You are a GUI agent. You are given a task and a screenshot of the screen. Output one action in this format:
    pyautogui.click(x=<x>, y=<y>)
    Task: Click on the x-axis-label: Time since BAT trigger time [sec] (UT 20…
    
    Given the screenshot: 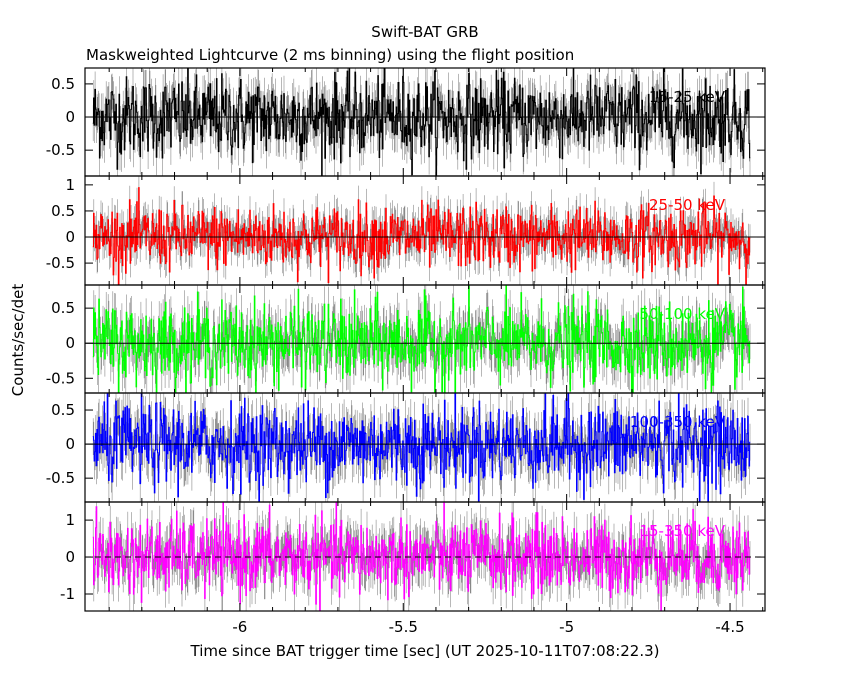 What is the action you would take?
    pyautogui.click(x=425, y=651)
    